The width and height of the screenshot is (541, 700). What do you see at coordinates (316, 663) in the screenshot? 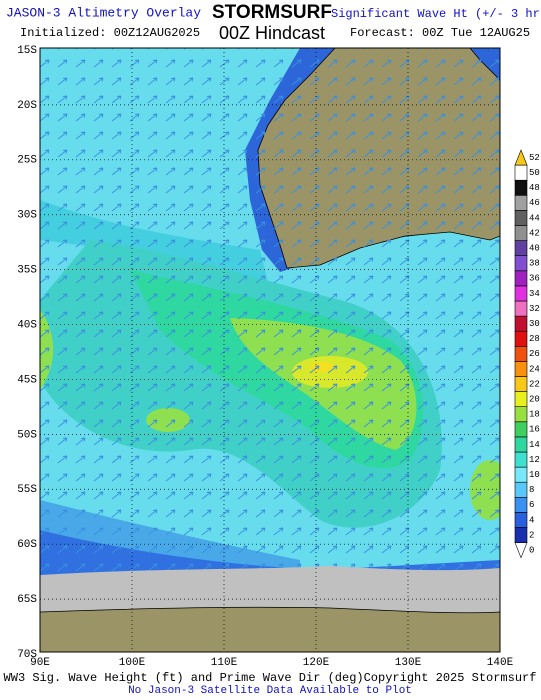
I see `lon-label: 120E` at bounding box center [316, 663].